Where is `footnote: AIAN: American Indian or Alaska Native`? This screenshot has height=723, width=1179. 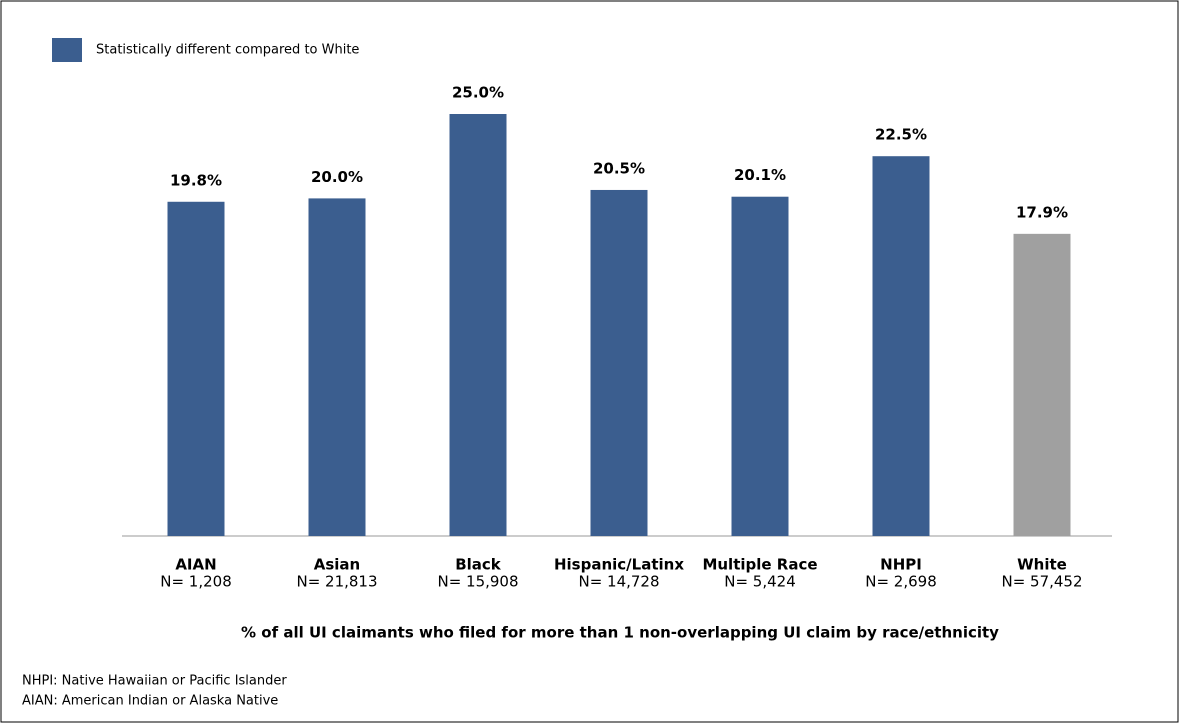 footnote: AIAN: American Indian or Alaska Native is located at coordinates (150, 701).